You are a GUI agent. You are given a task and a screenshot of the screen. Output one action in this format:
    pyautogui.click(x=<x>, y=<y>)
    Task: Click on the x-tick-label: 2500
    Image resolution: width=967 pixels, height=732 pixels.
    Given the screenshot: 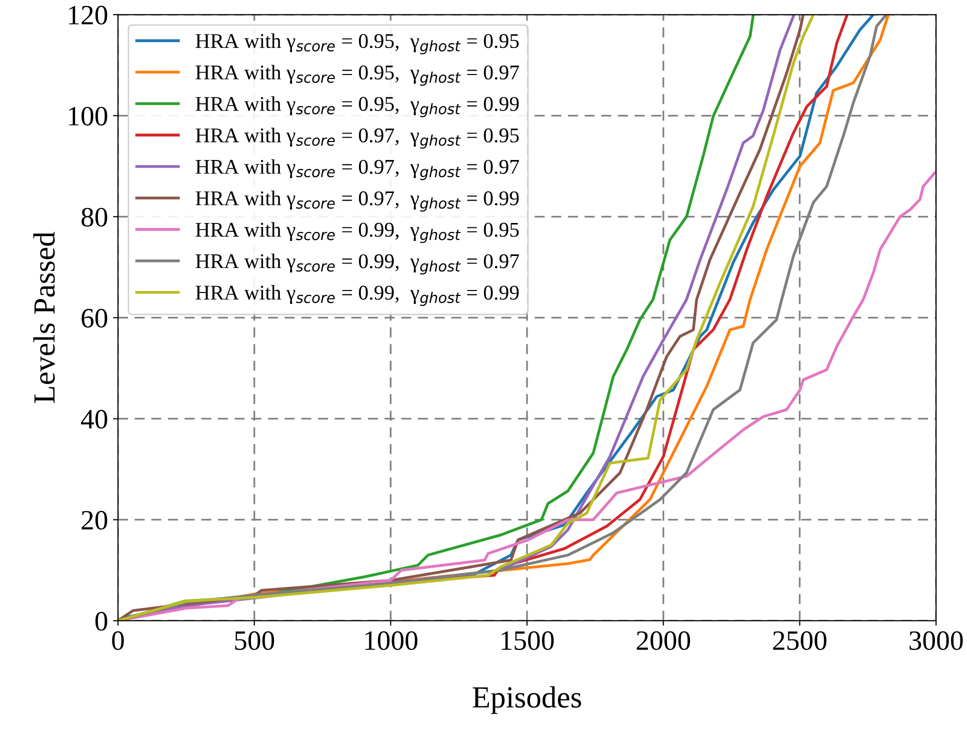 What is the action you would take?
    pyautogui.click(x=799, y=640)
    